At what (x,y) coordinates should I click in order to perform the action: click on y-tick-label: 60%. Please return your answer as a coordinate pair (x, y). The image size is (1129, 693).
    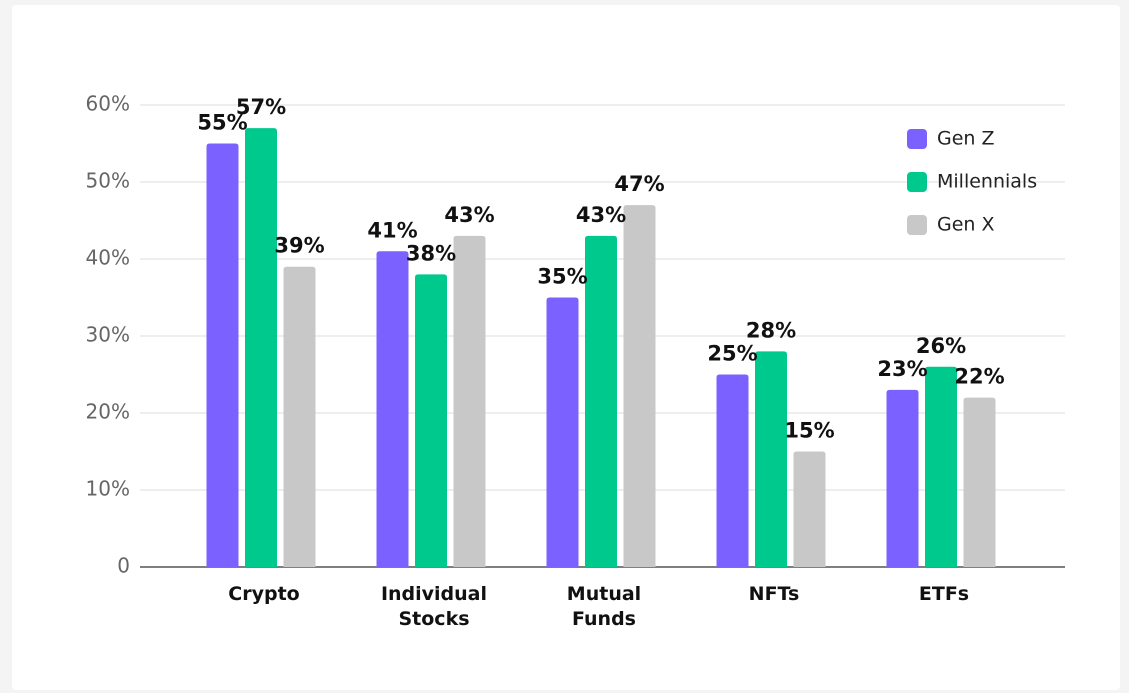
    Looking at the image, I should click on (108, 104).